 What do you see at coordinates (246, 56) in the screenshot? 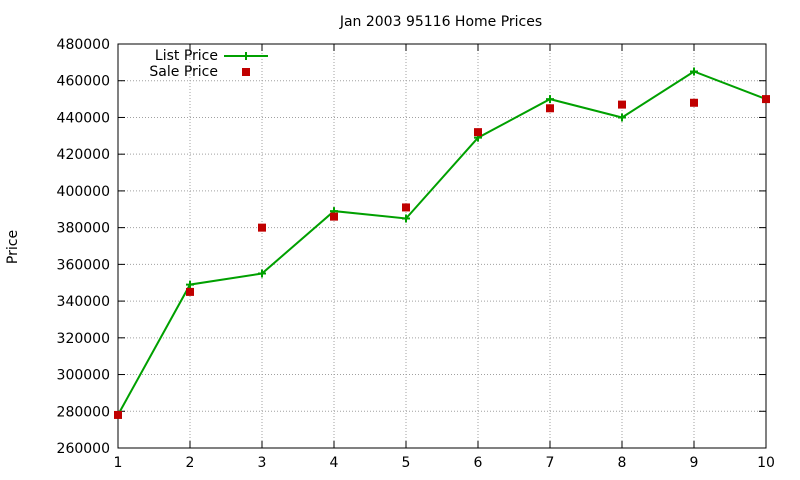
I see `legend-marker-list-price` at bounding box center [246, 56].